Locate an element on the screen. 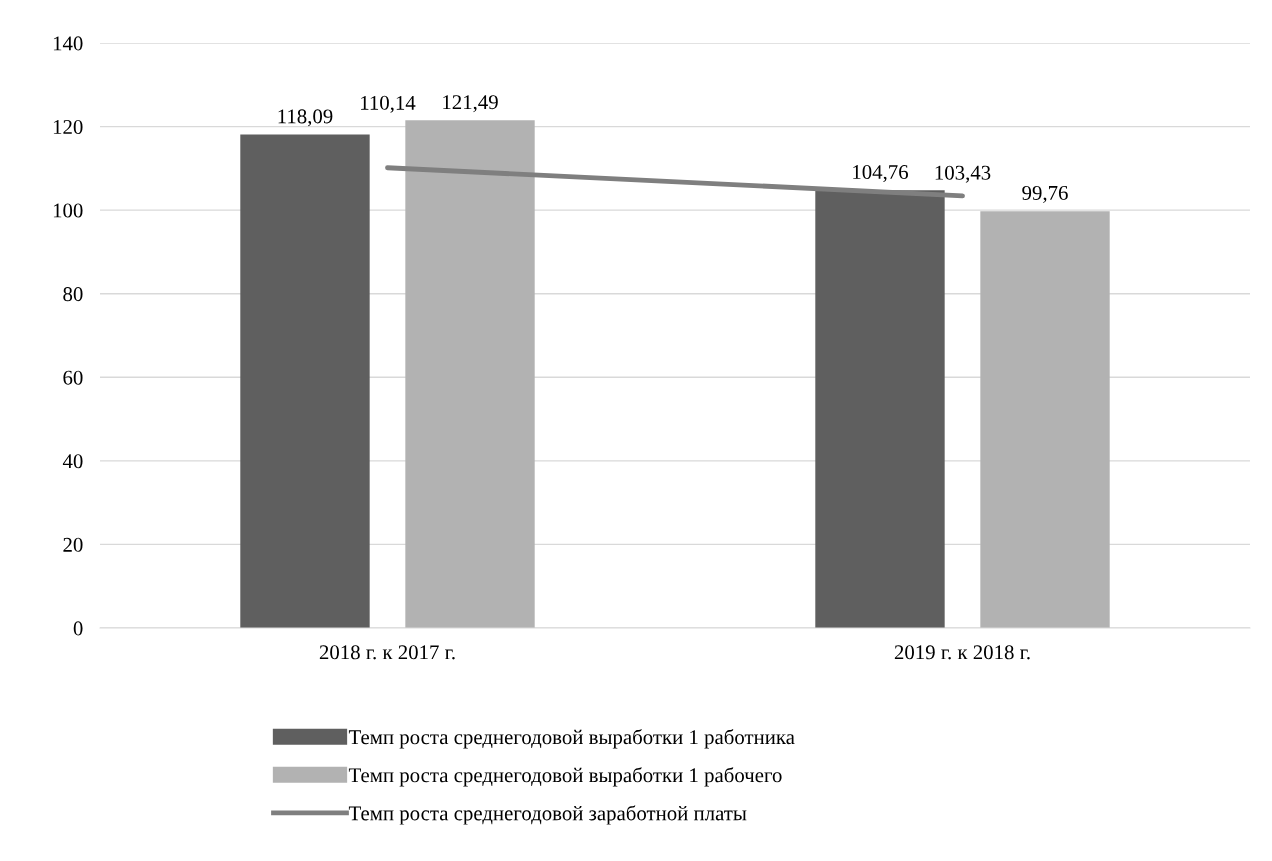  y-tick-label: 140 is located at coordinates (68, 43).